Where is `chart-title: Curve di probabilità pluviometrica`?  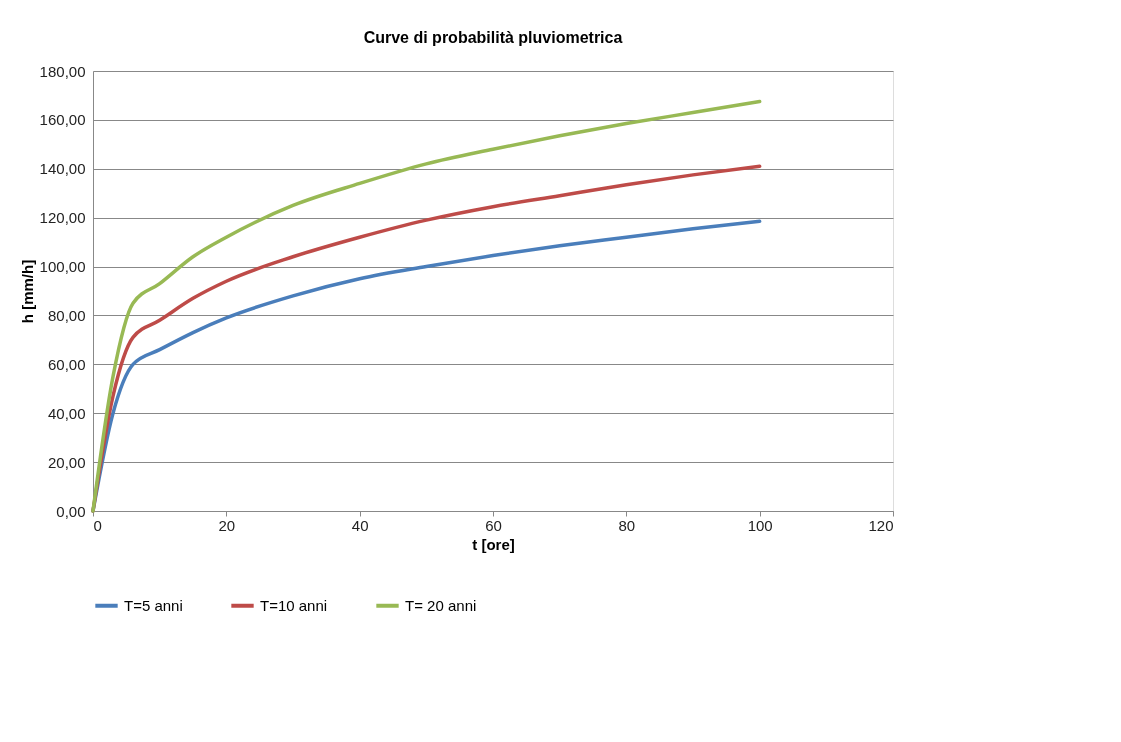 chart-title: Curve di probabilità pluviometrica is located at coordinates (493, 37).